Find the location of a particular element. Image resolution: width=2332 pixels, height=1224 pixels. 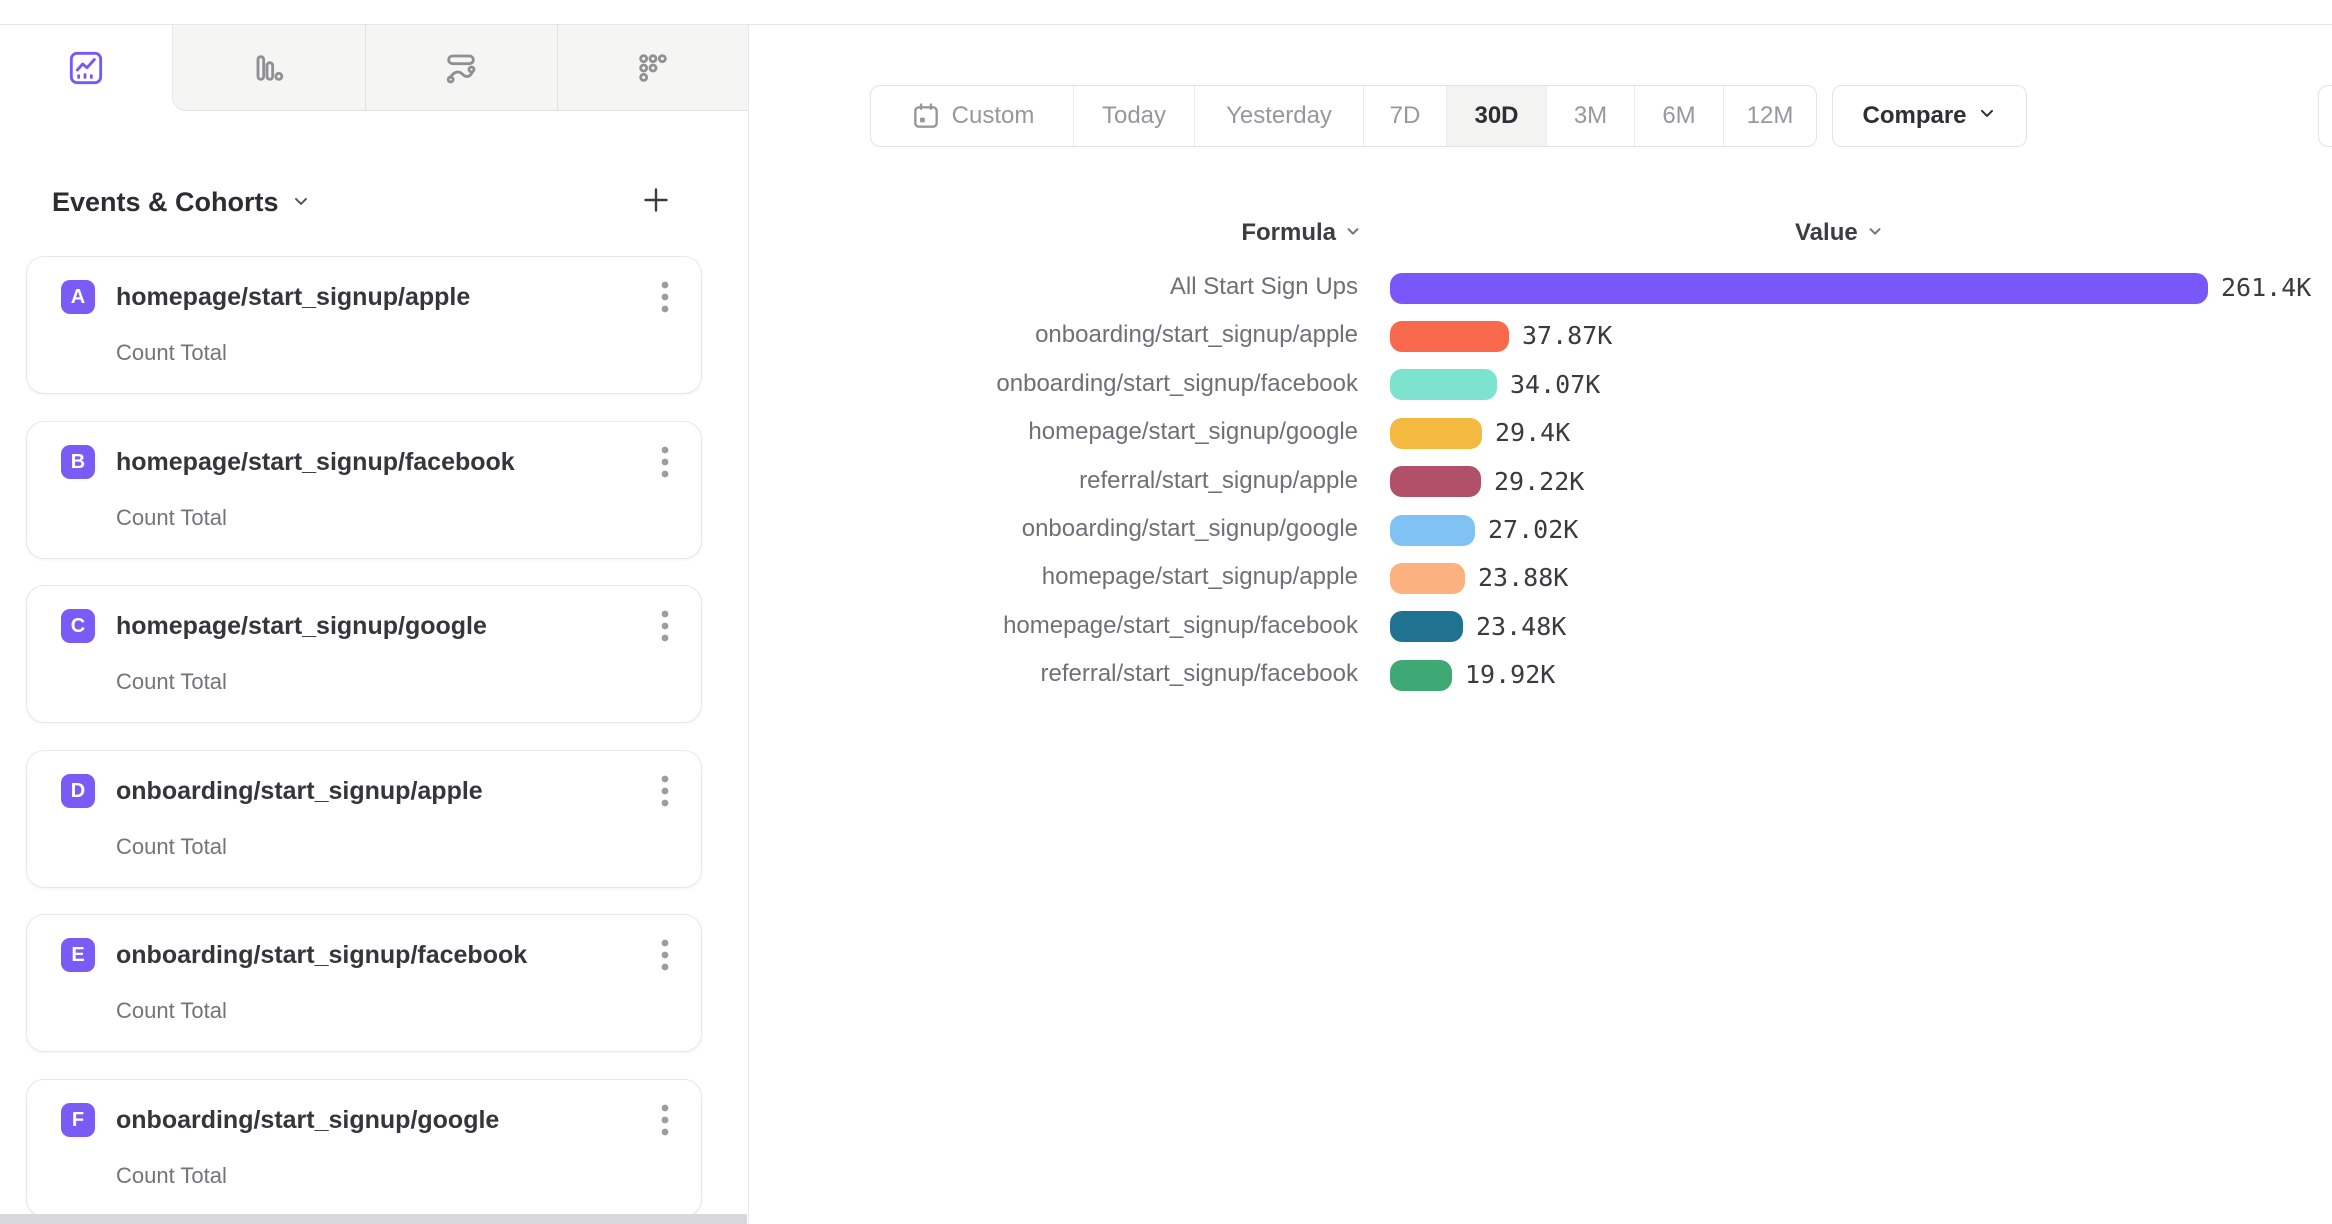

chart-row-label: onboarding/start_signup/google is located at coordinates (1189, 528).